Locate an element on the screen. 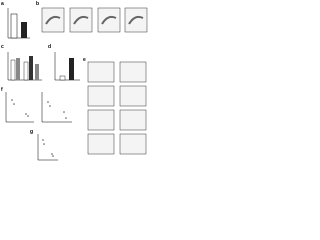 Image resolution: width=320 pixels, height=240 pixels. panel-label: b is located at coordinates (37, 4).